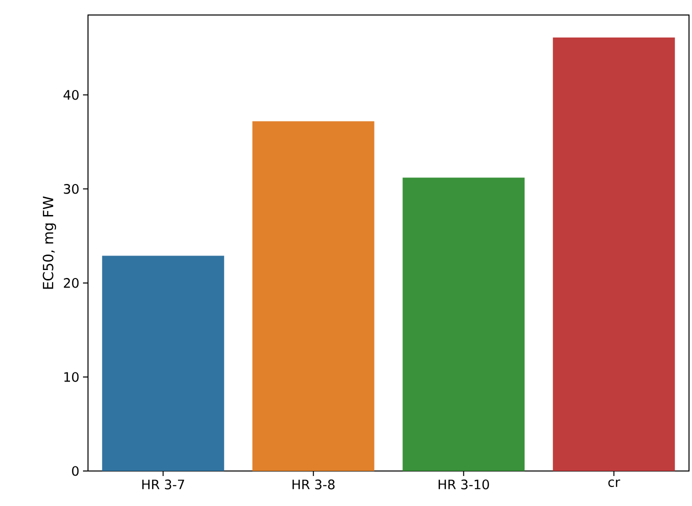  What do you see at coordinates (71, 95) in the screenshot?
I see `y-tick-label: 40` at bounding box center [71, 95].